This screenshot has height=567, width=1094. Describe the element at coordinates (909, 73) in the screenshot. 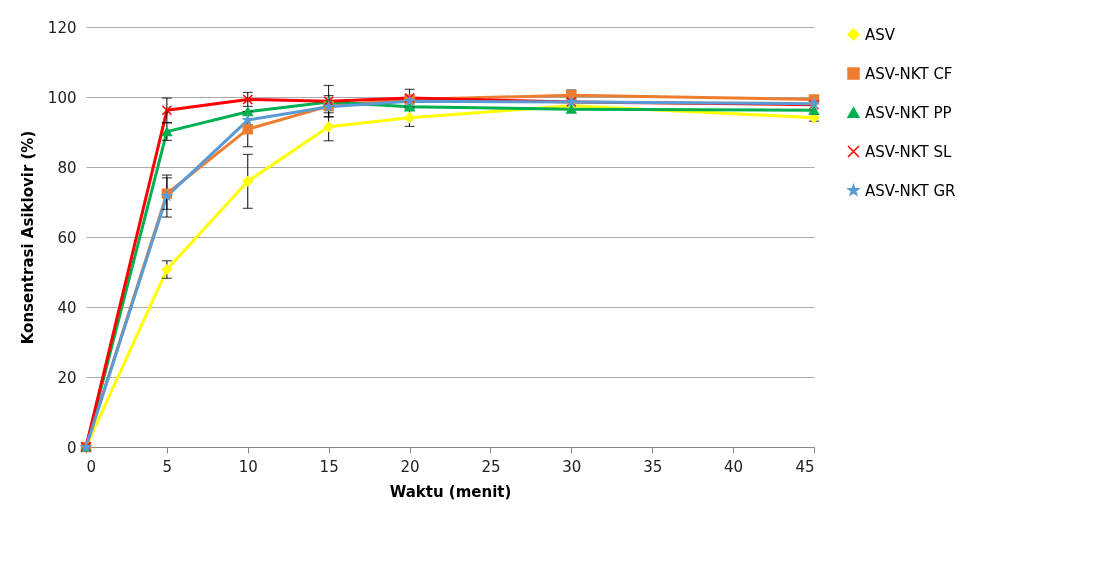

I see `legend-label: ASV-NKT CF` at that location.